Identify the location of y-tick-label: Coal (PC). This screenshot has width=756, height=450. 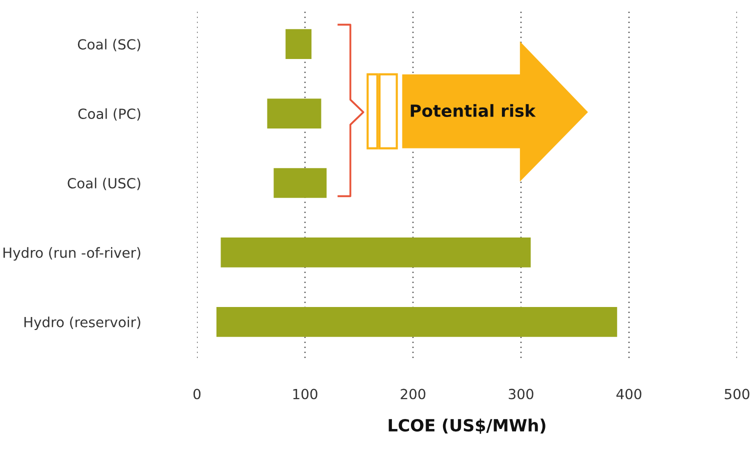
(109, 114).